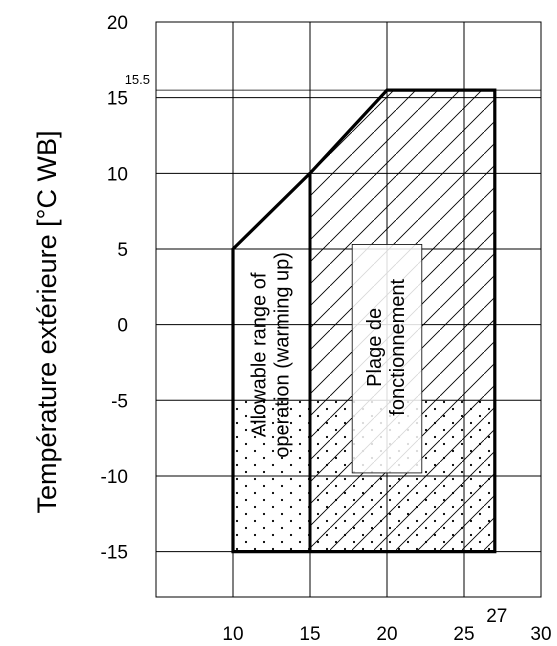 This screenshot has width=557, height=646. What do you see at coordinates (232, 634) in the screenshot?
I see `x-tick-label: 10` at bounding box center [232, 634].